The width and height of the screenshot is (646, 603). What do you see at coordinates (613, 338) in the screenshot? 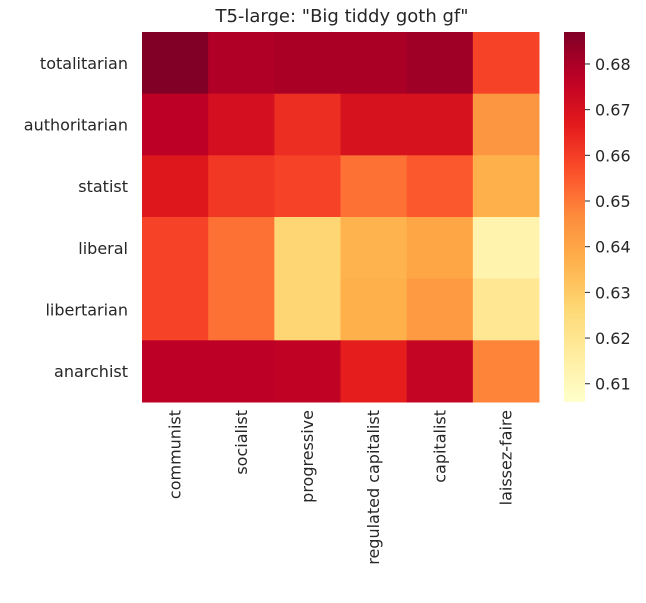
I see `colorbar-tick-label: 0.62` at bounding box center [613, 338].